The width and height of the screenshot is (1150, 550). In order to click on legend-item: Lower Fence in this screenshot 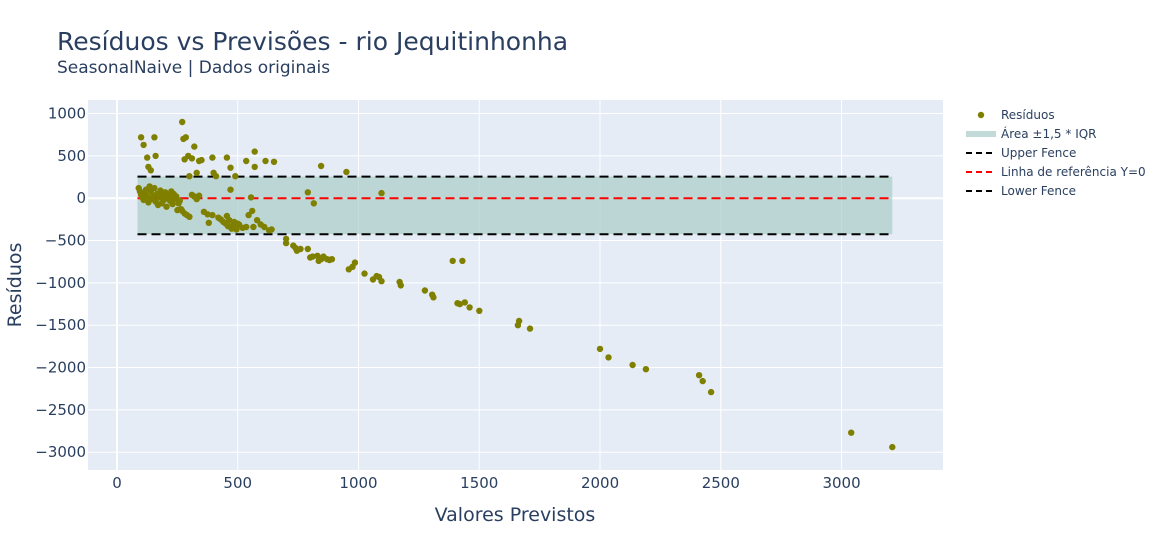, I will do `click(1021, 191)`.